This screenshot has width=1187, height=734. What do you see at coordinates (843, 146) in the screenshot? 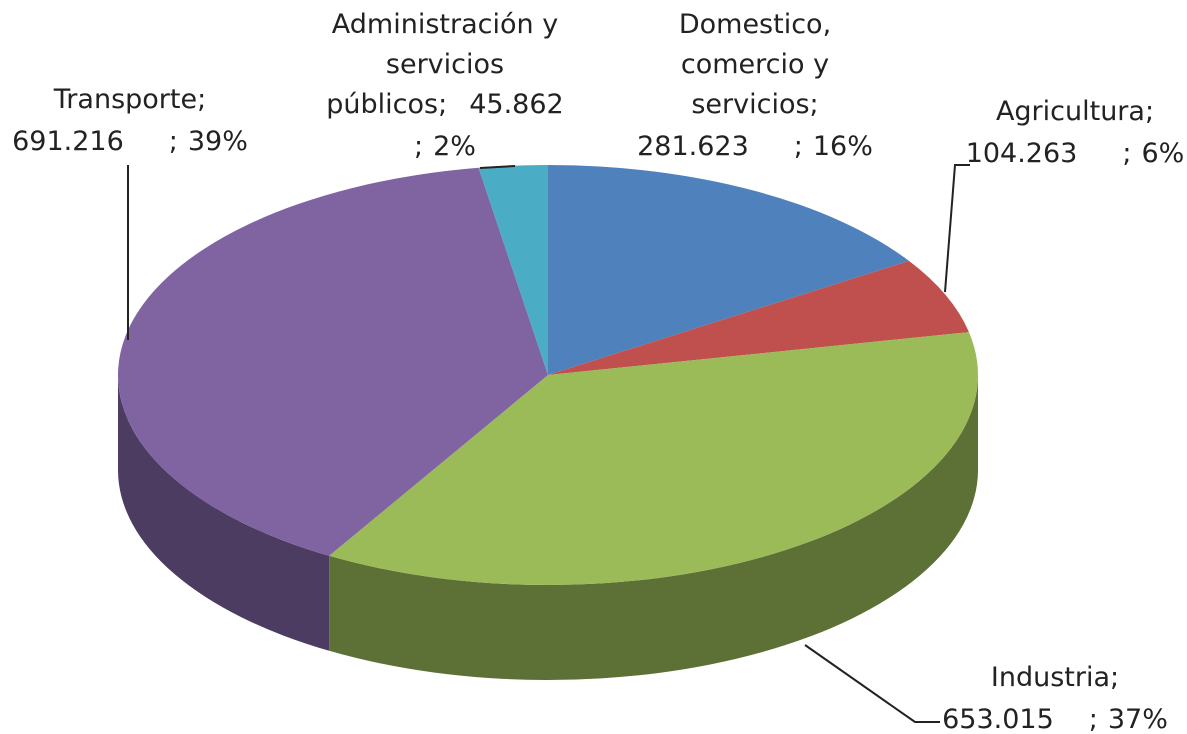
I see `percent-label: 16%` at bounding box center [843, 146].